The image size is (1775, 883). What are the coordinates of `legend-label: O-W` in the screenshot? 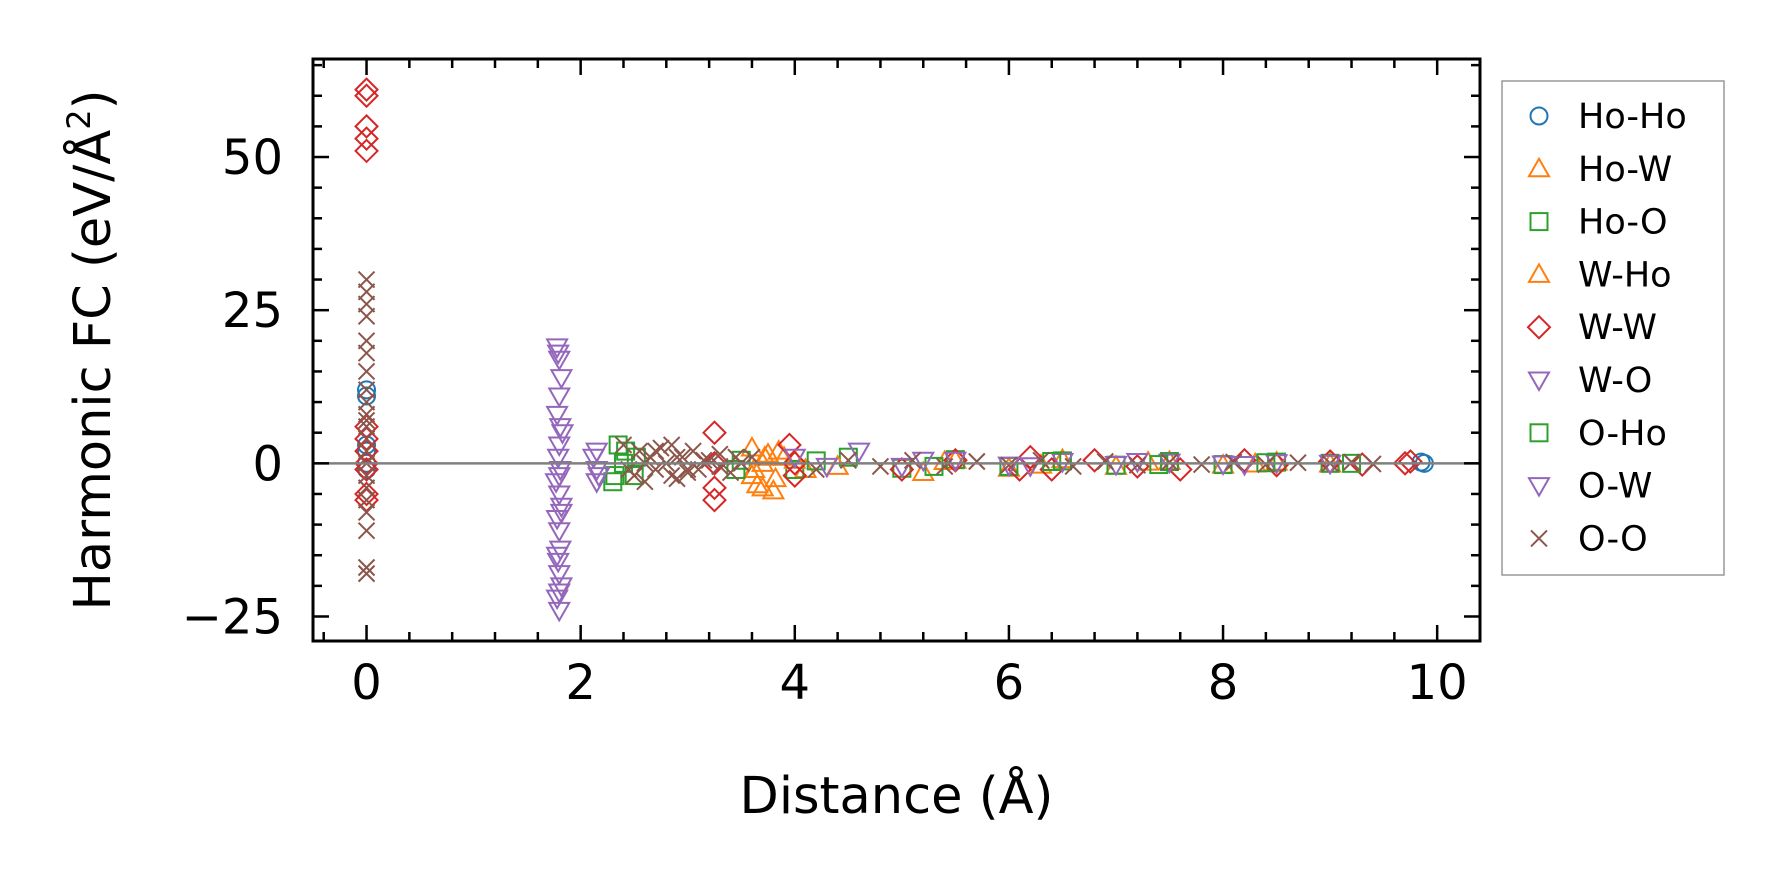 It's located at (1615, 487).